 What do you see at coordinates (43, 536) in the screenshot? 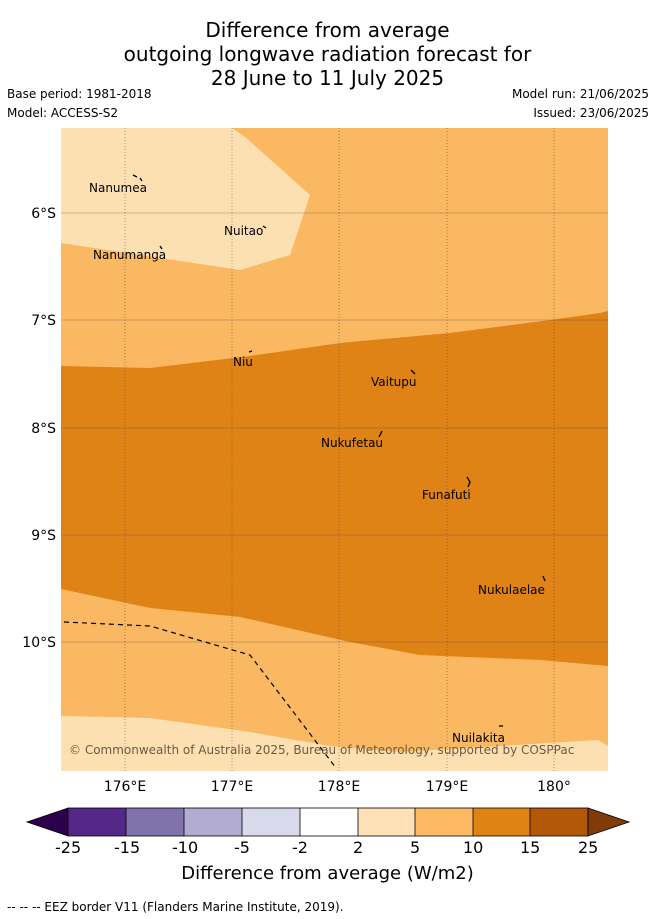
I see `lat-label-9s: 9°S` at bounding box center [43, 536].